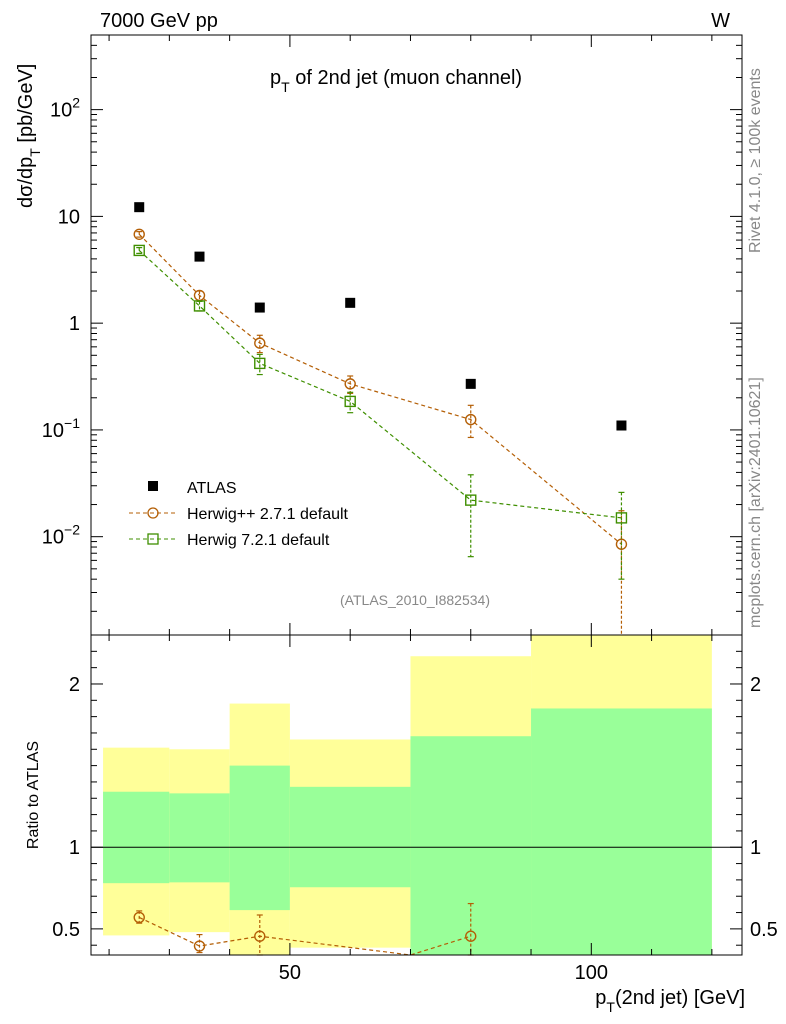 The image size is (786, 1024). What do you see at coordinates (680, 998) in the screenshot?
I see `xlabel-rest: (2nd jet) [GeV]` at bounding box center [680, 998].